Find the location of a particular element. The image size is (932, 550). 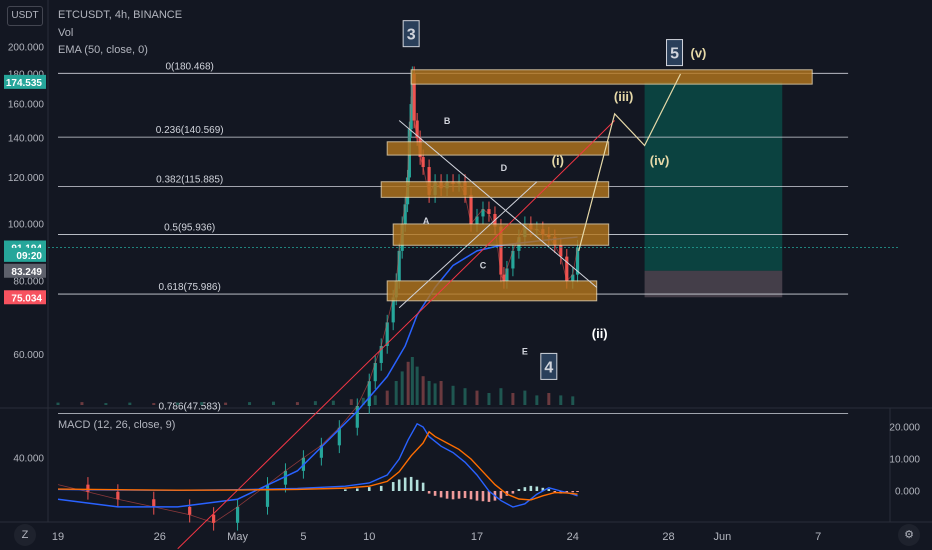

fib-level-label: 0.236(140.569) is located at coordinates (190, 130).